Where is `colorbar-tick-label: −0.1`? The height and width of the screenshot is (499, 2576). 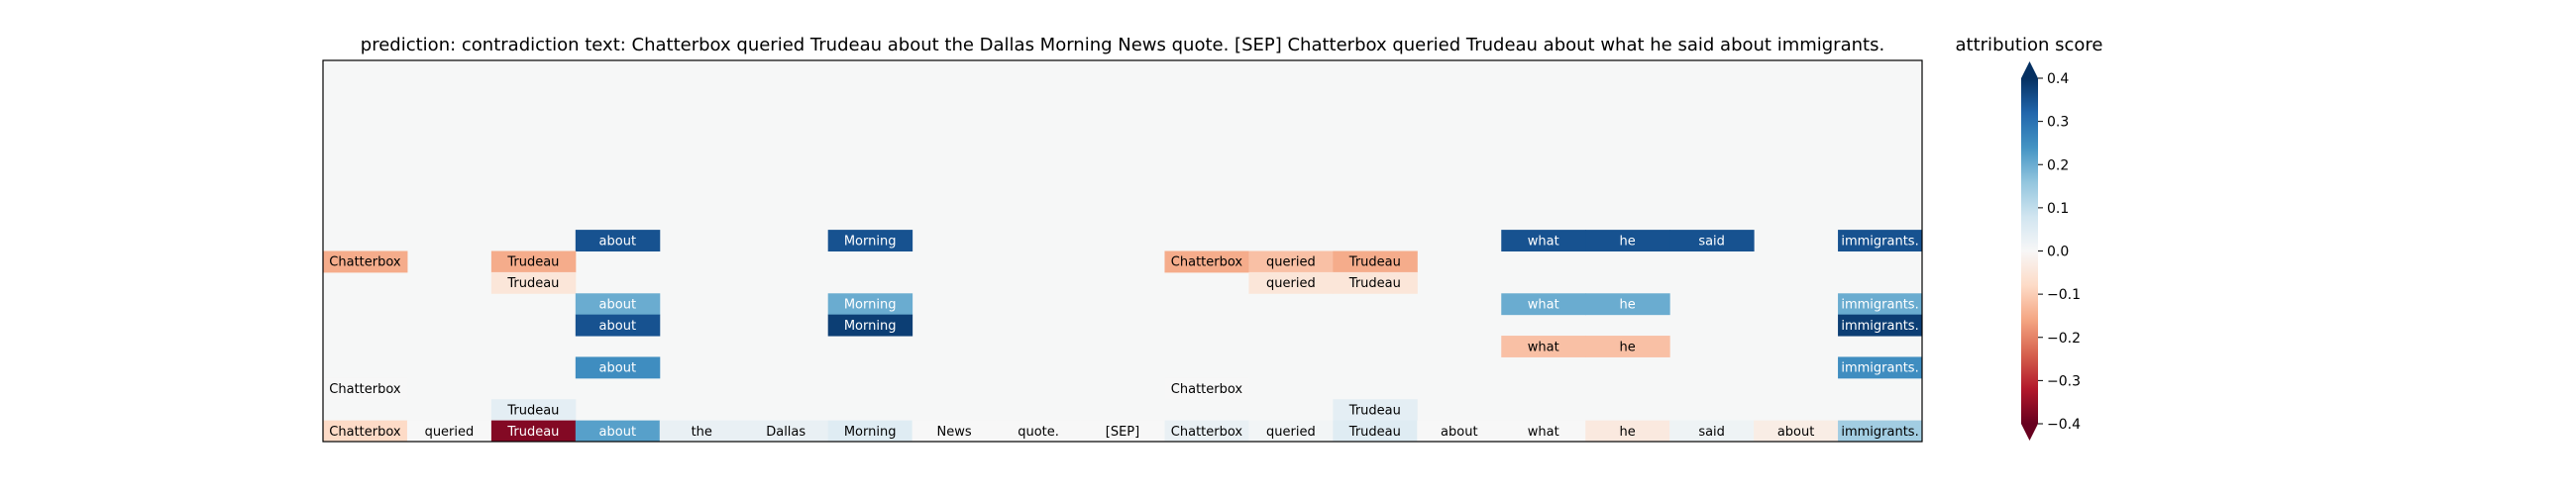 colorbar-tick-label: −0.1 is located at coordinates (2064, 295).